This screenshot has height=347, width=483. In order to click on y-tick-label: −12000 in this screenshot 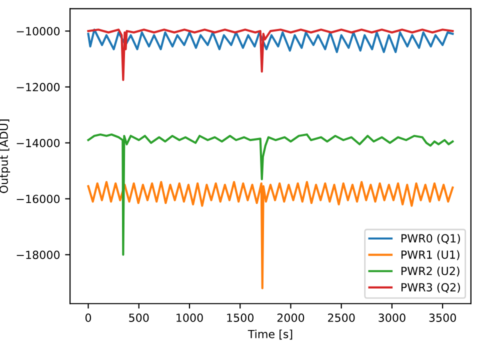, I will do `click(38, 87)`.